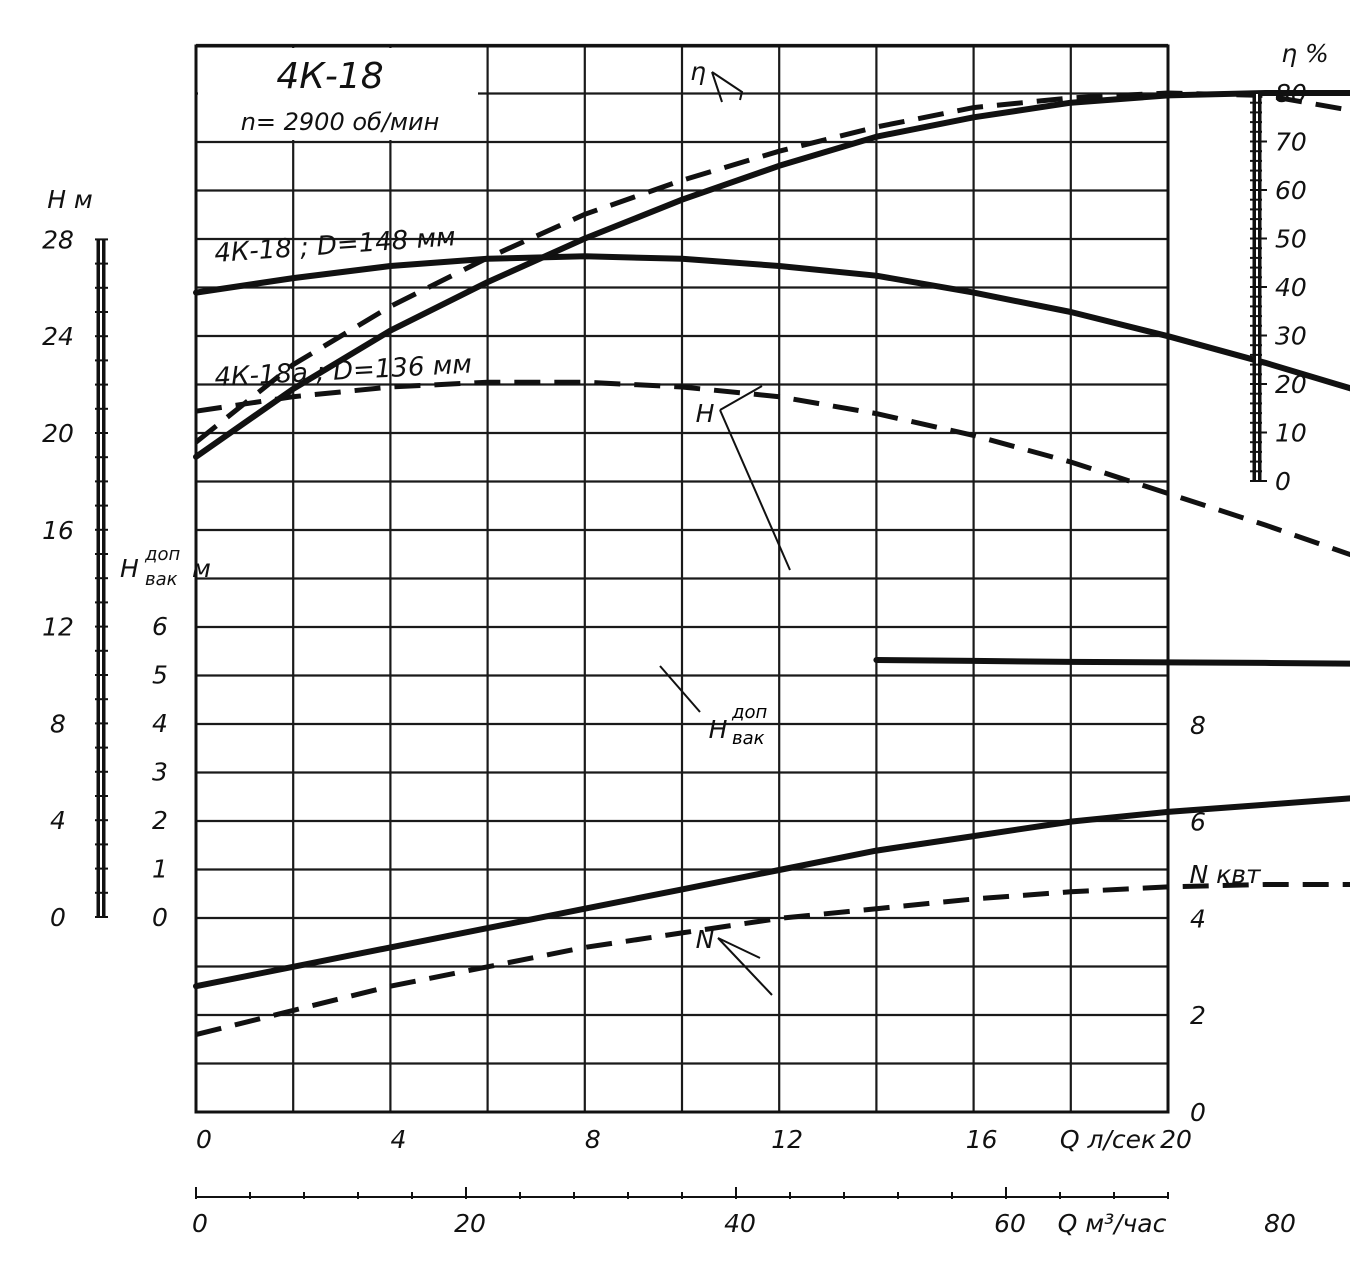 The height and width of the screenshot is (1271, 1350). Describe the element at coordinates (160, 626) in the screenshot. I see `hvak-tick-label: 6` at that location.